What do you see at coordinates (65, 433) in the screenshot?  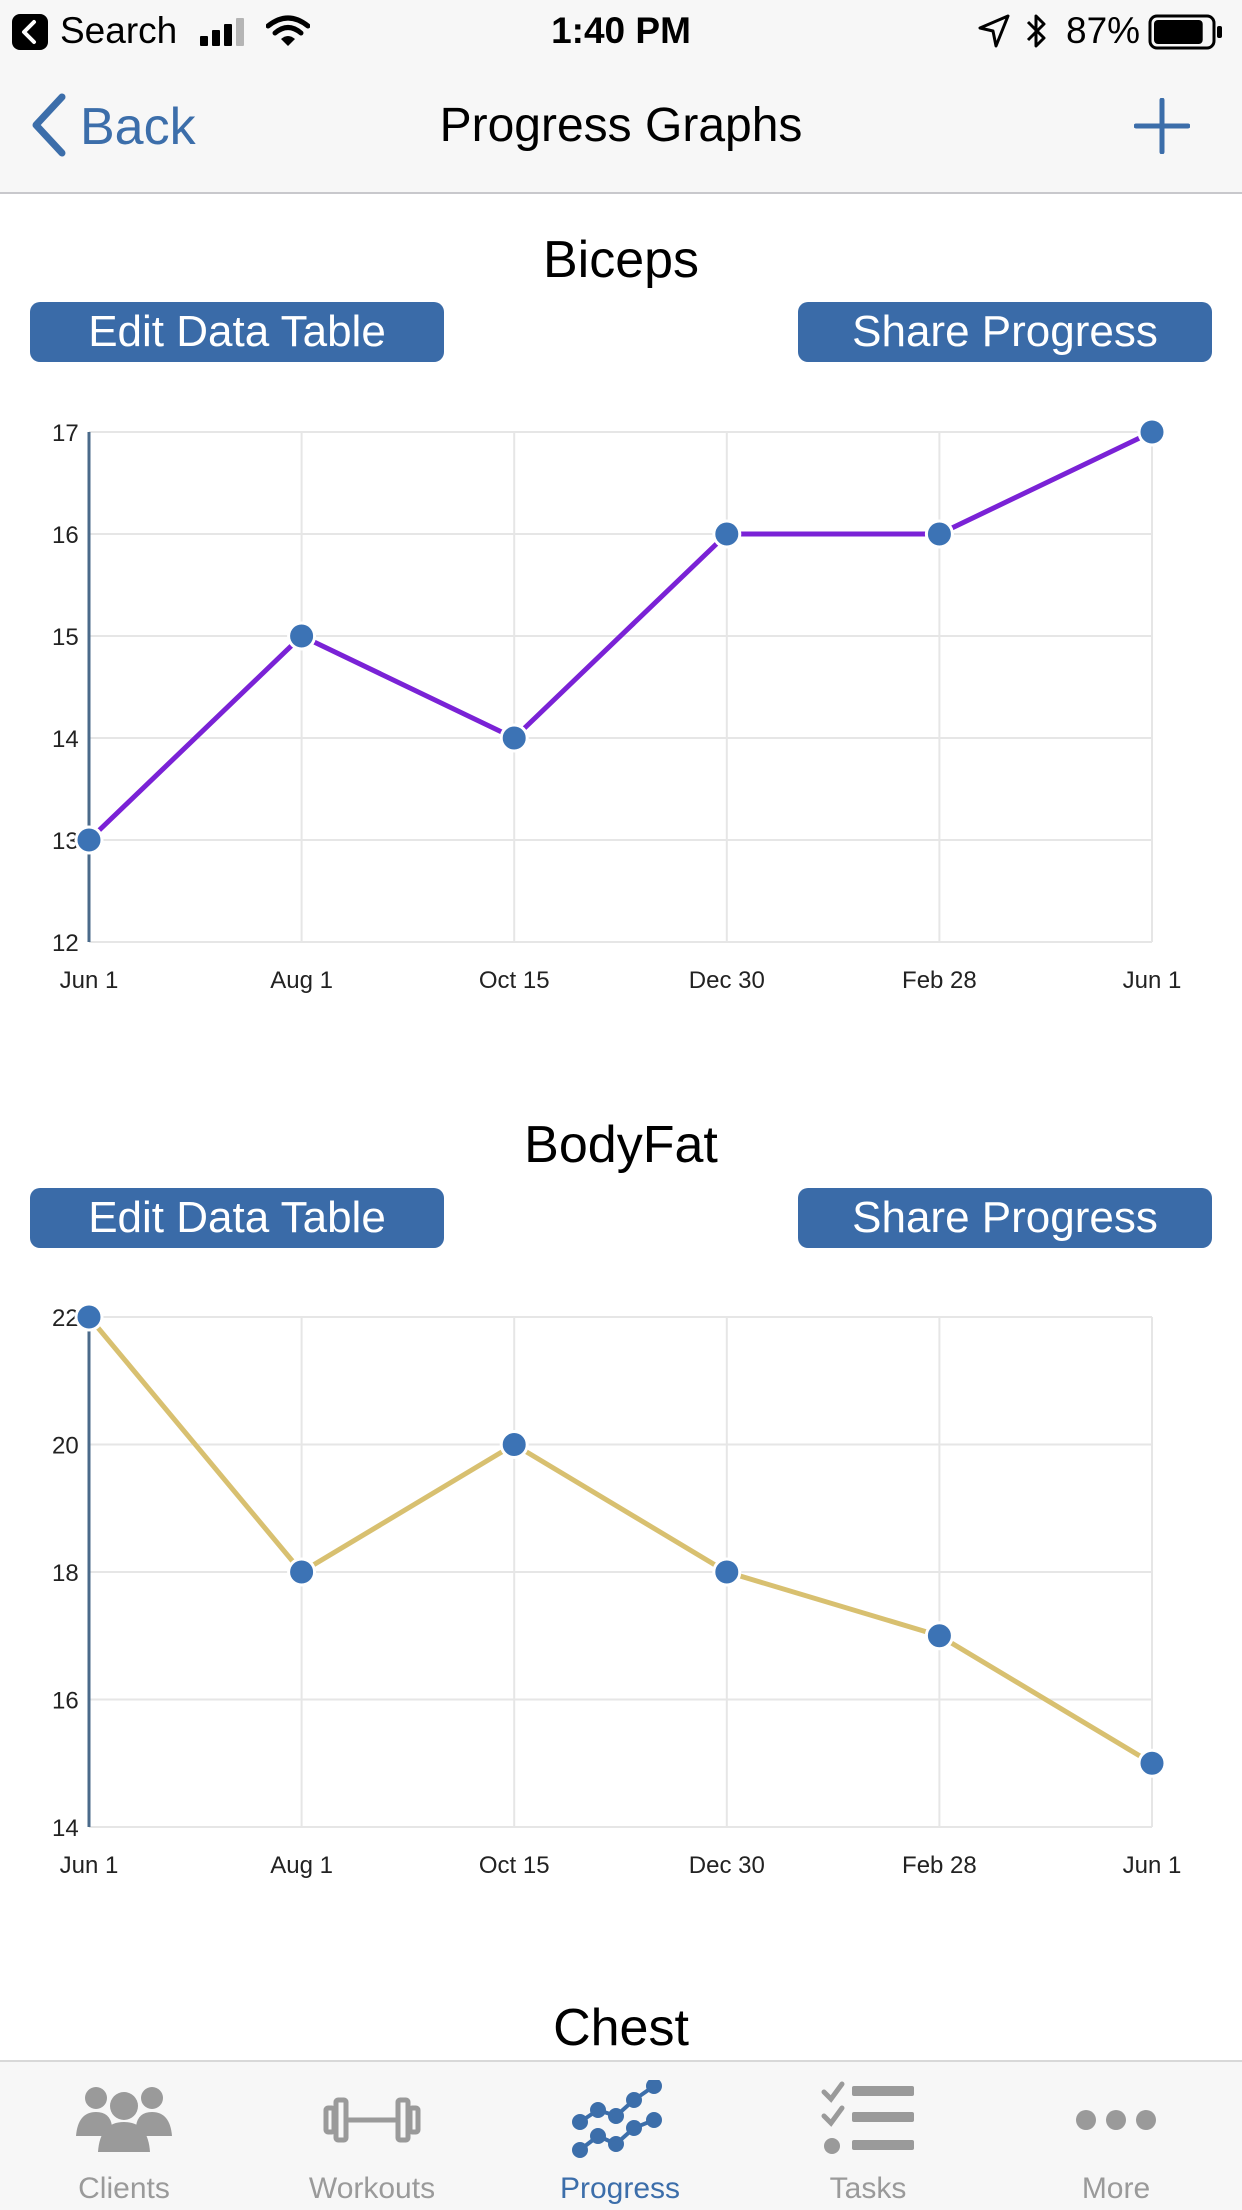 I see `y-tick-label: 17` at bounding box center [65, 433].